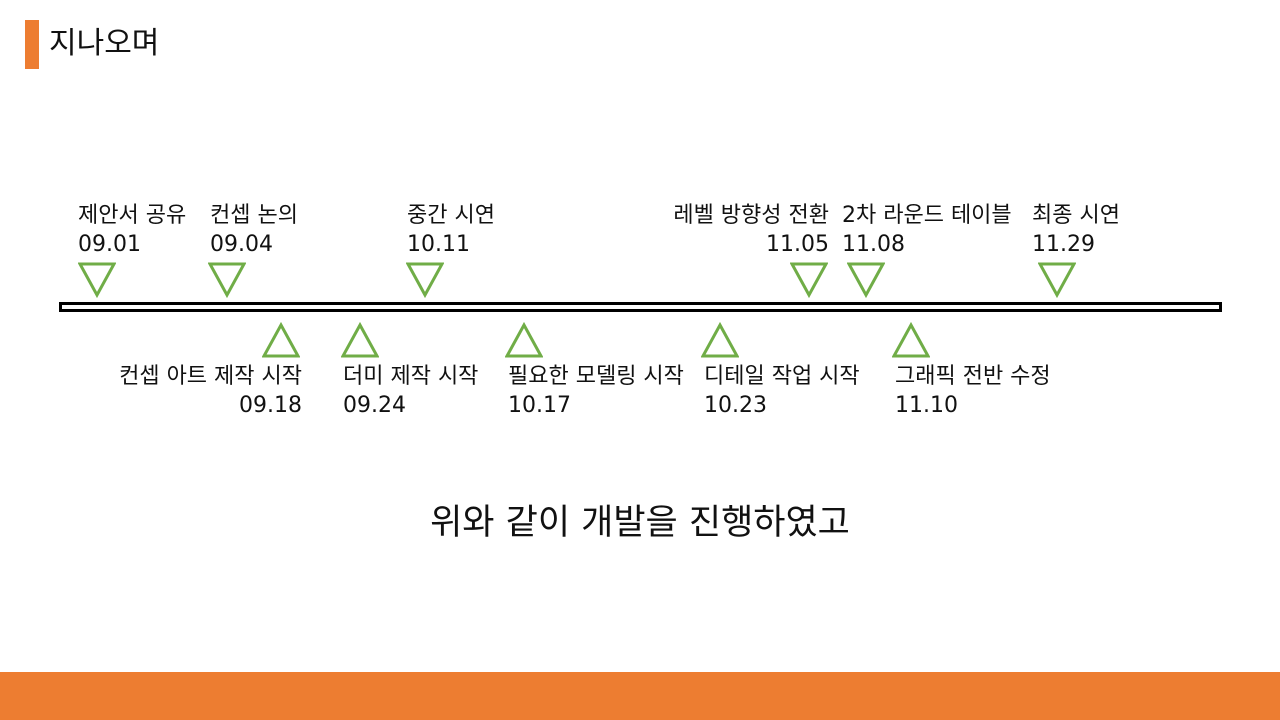 Image resolution: width=1280 pixels, height=720 pixels. I want to click on event-name: 디테일 작업 시작, so click(782, 376).